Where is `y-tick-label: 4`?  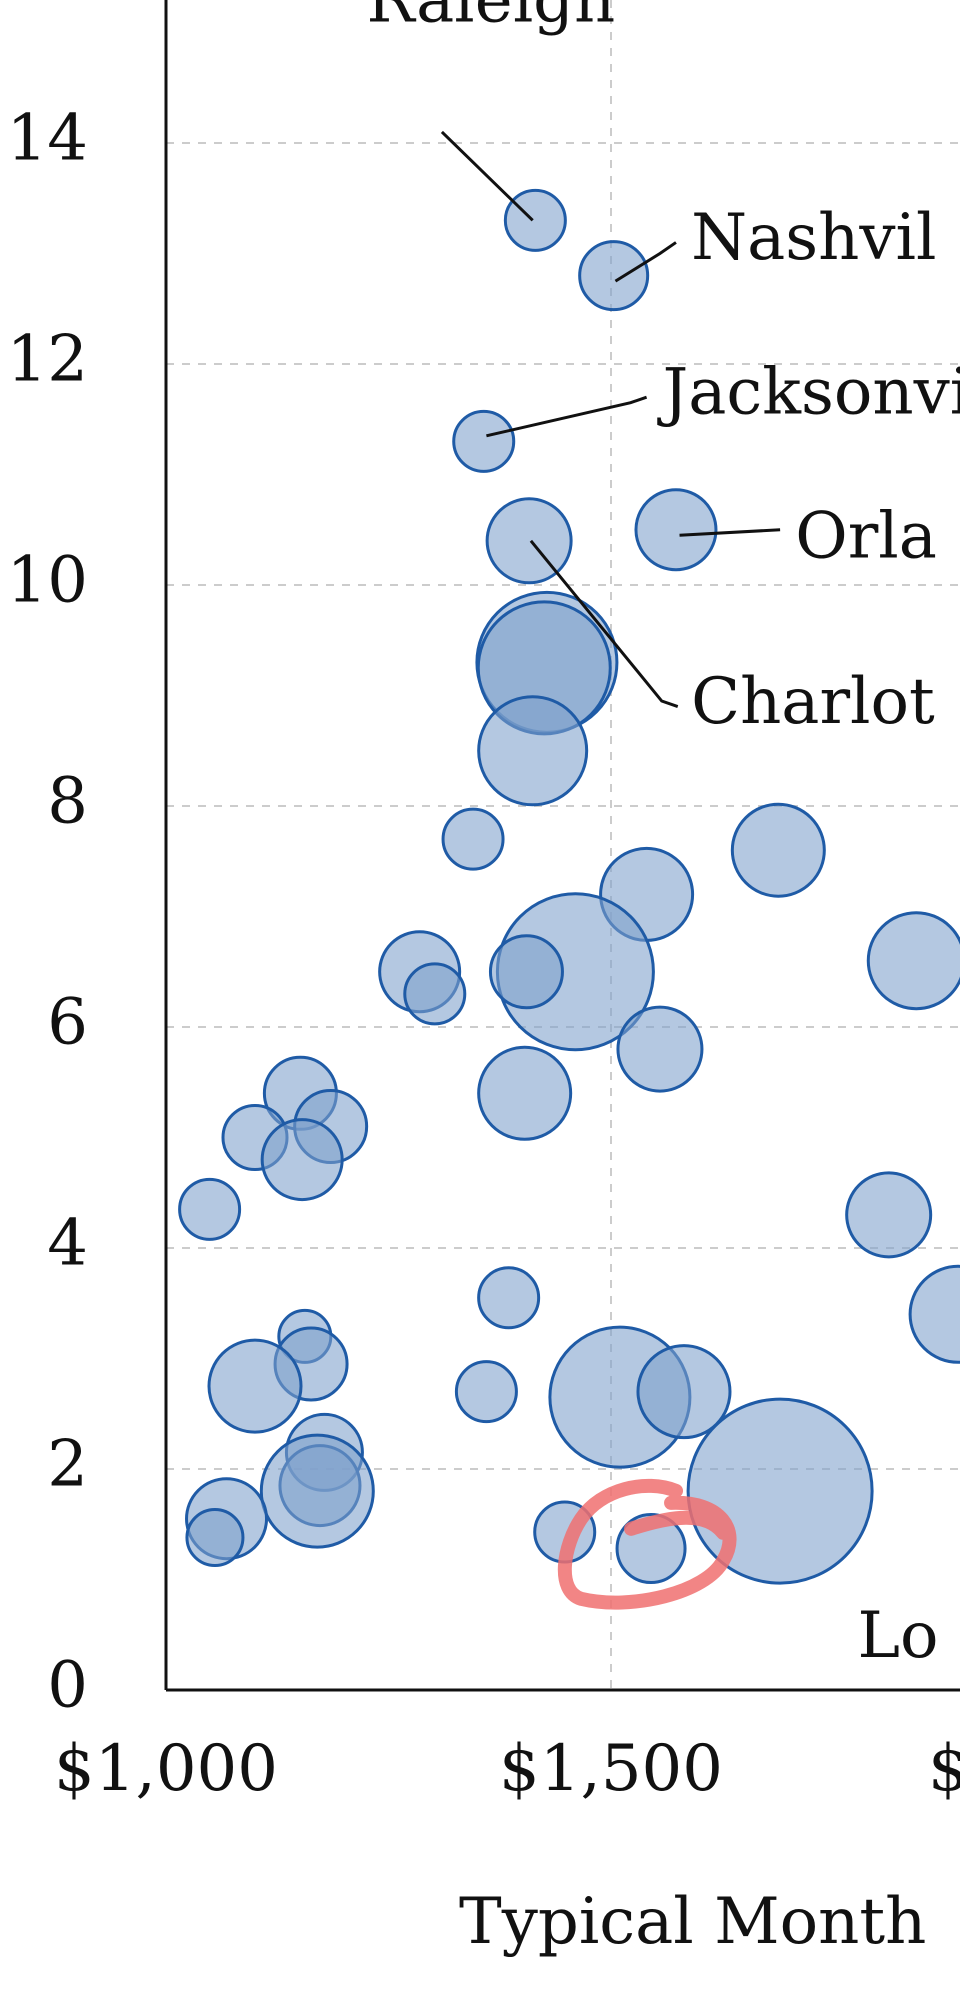 y-tick-label: 4 is located at coordinates (67, 1244).